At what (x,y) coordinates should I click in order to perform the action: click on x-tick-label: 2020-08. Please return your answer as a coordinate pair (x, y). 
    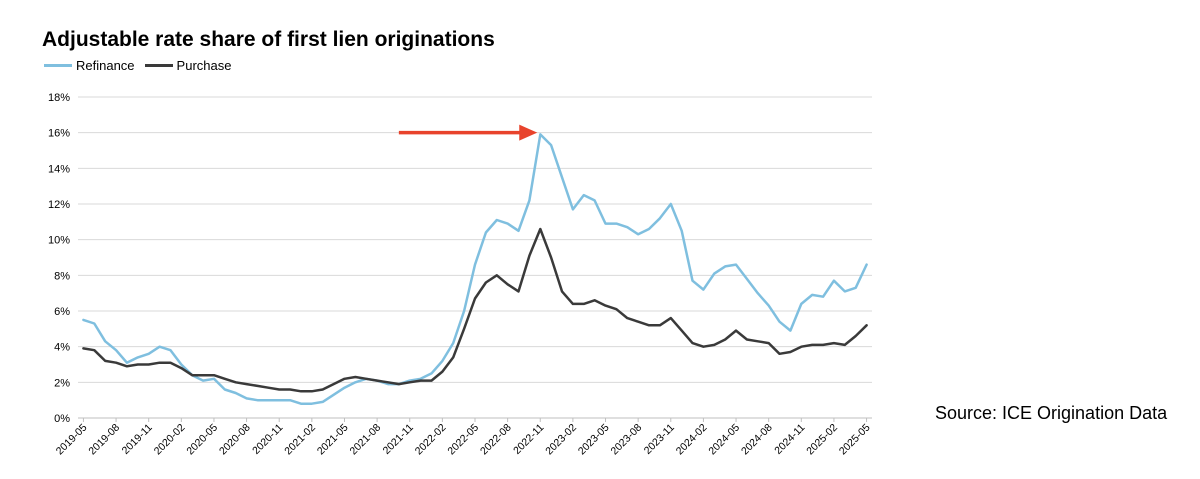
    Looking at the image, I should click on (235, 440).